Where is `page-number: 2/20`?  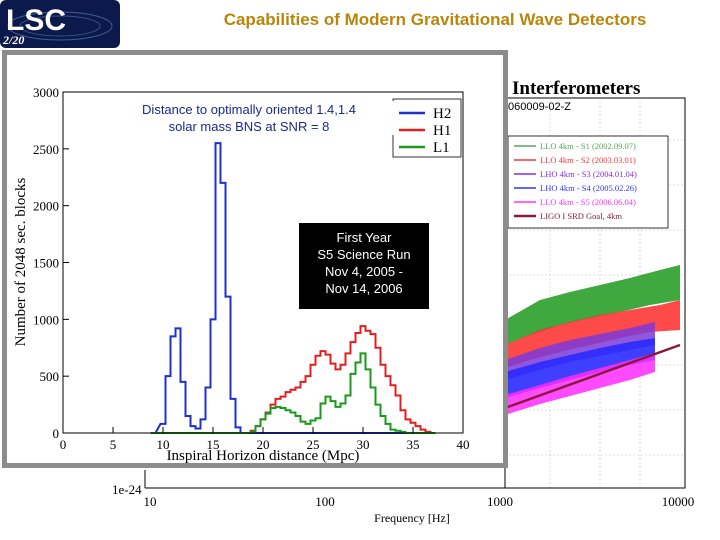
page-number: 2/20 is located at coordinates (13, 40).